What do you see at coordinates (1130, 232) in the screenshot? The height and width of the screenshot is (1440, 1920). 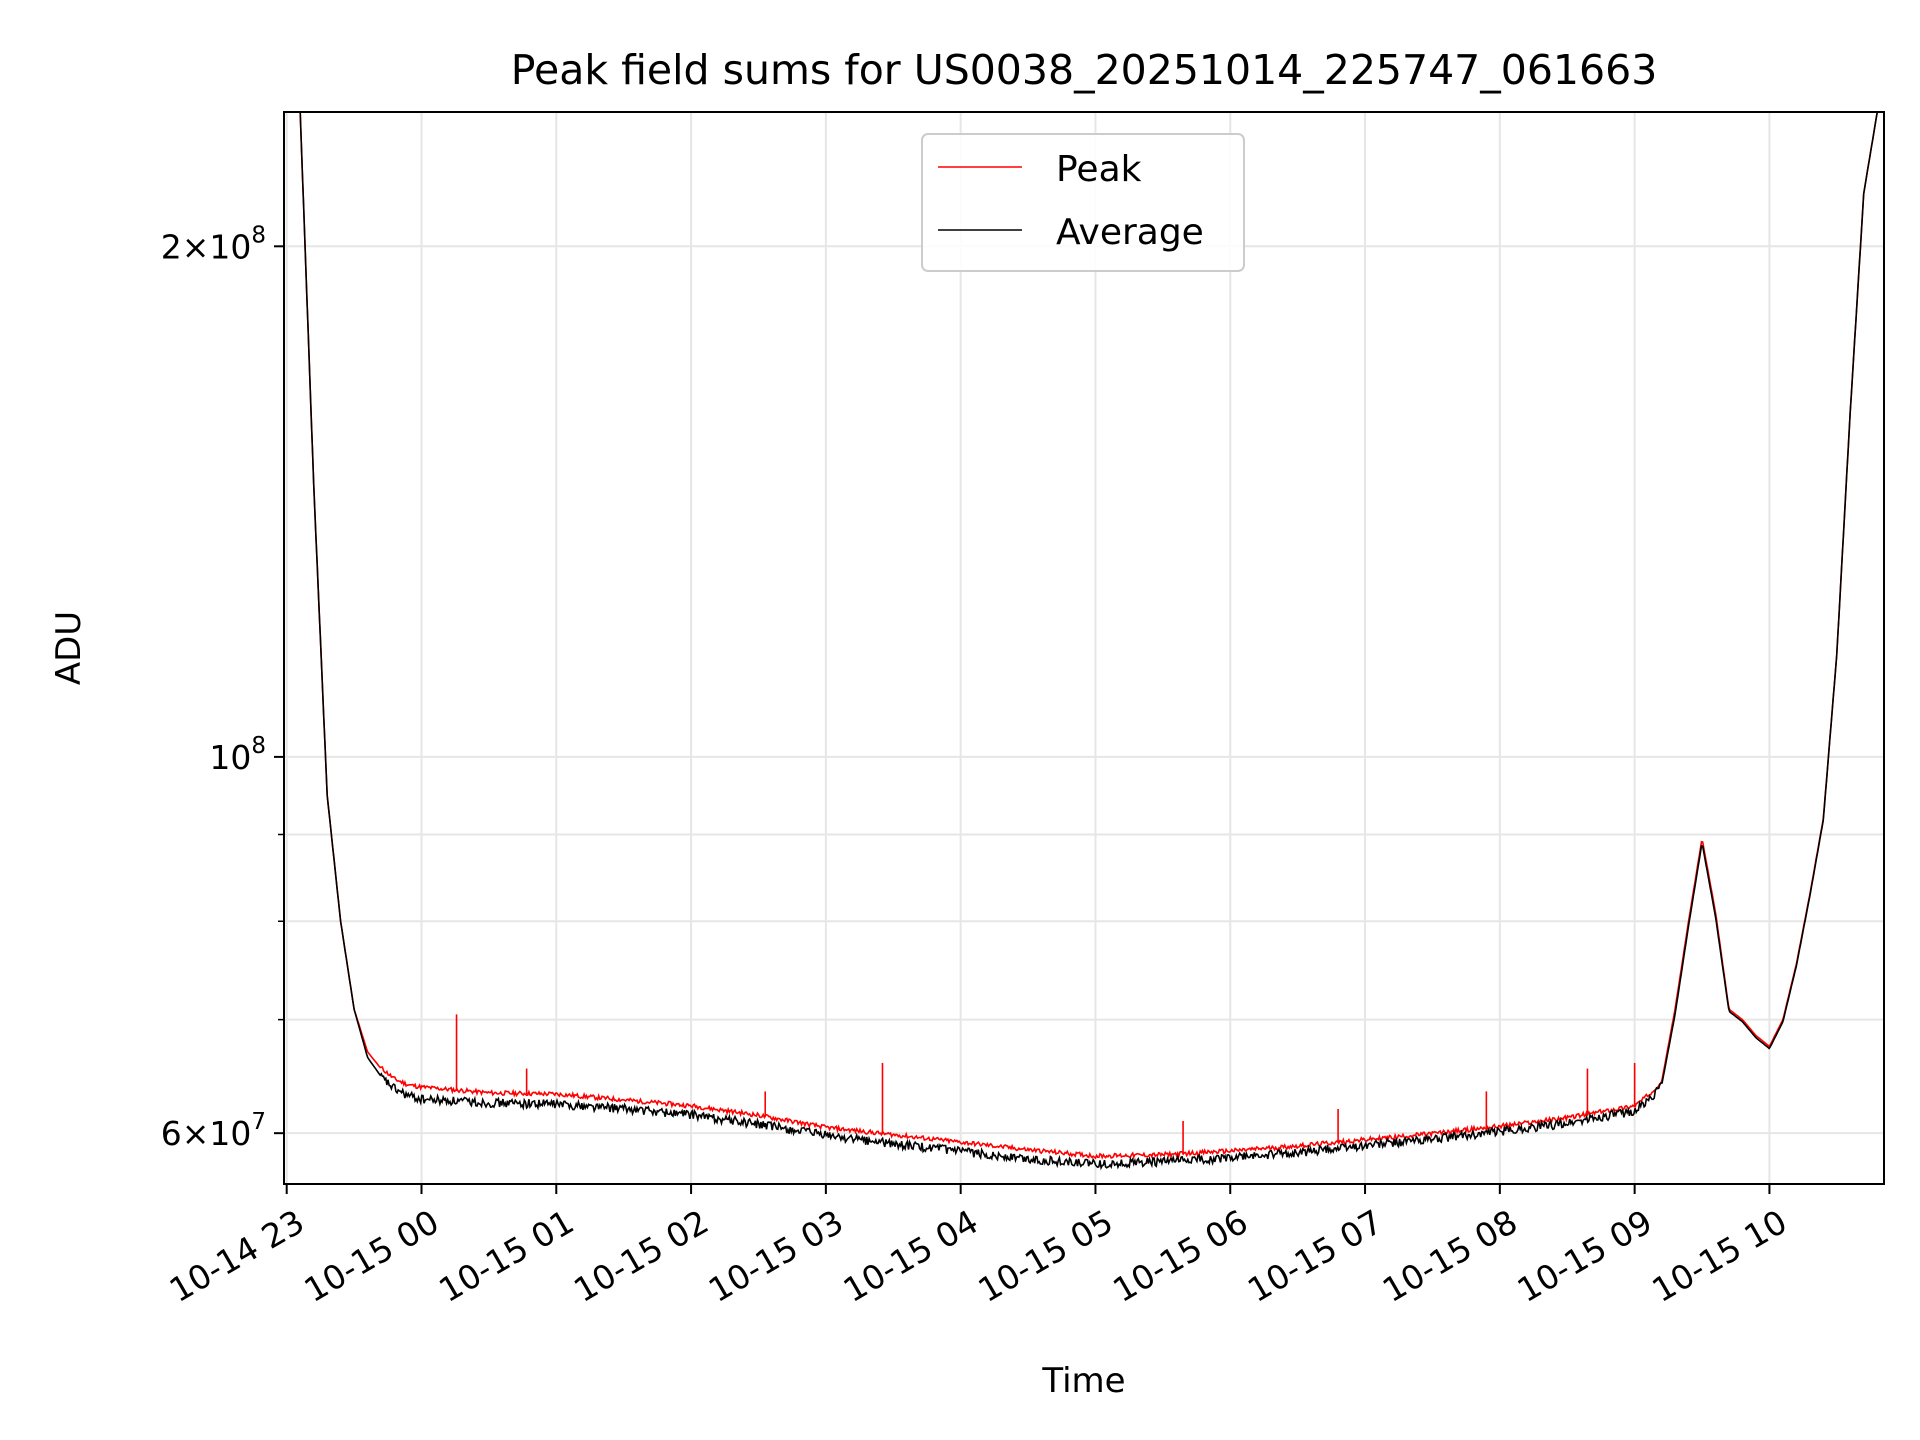 I see `legend-average-label: Average` at bounding box center [1130, 232].